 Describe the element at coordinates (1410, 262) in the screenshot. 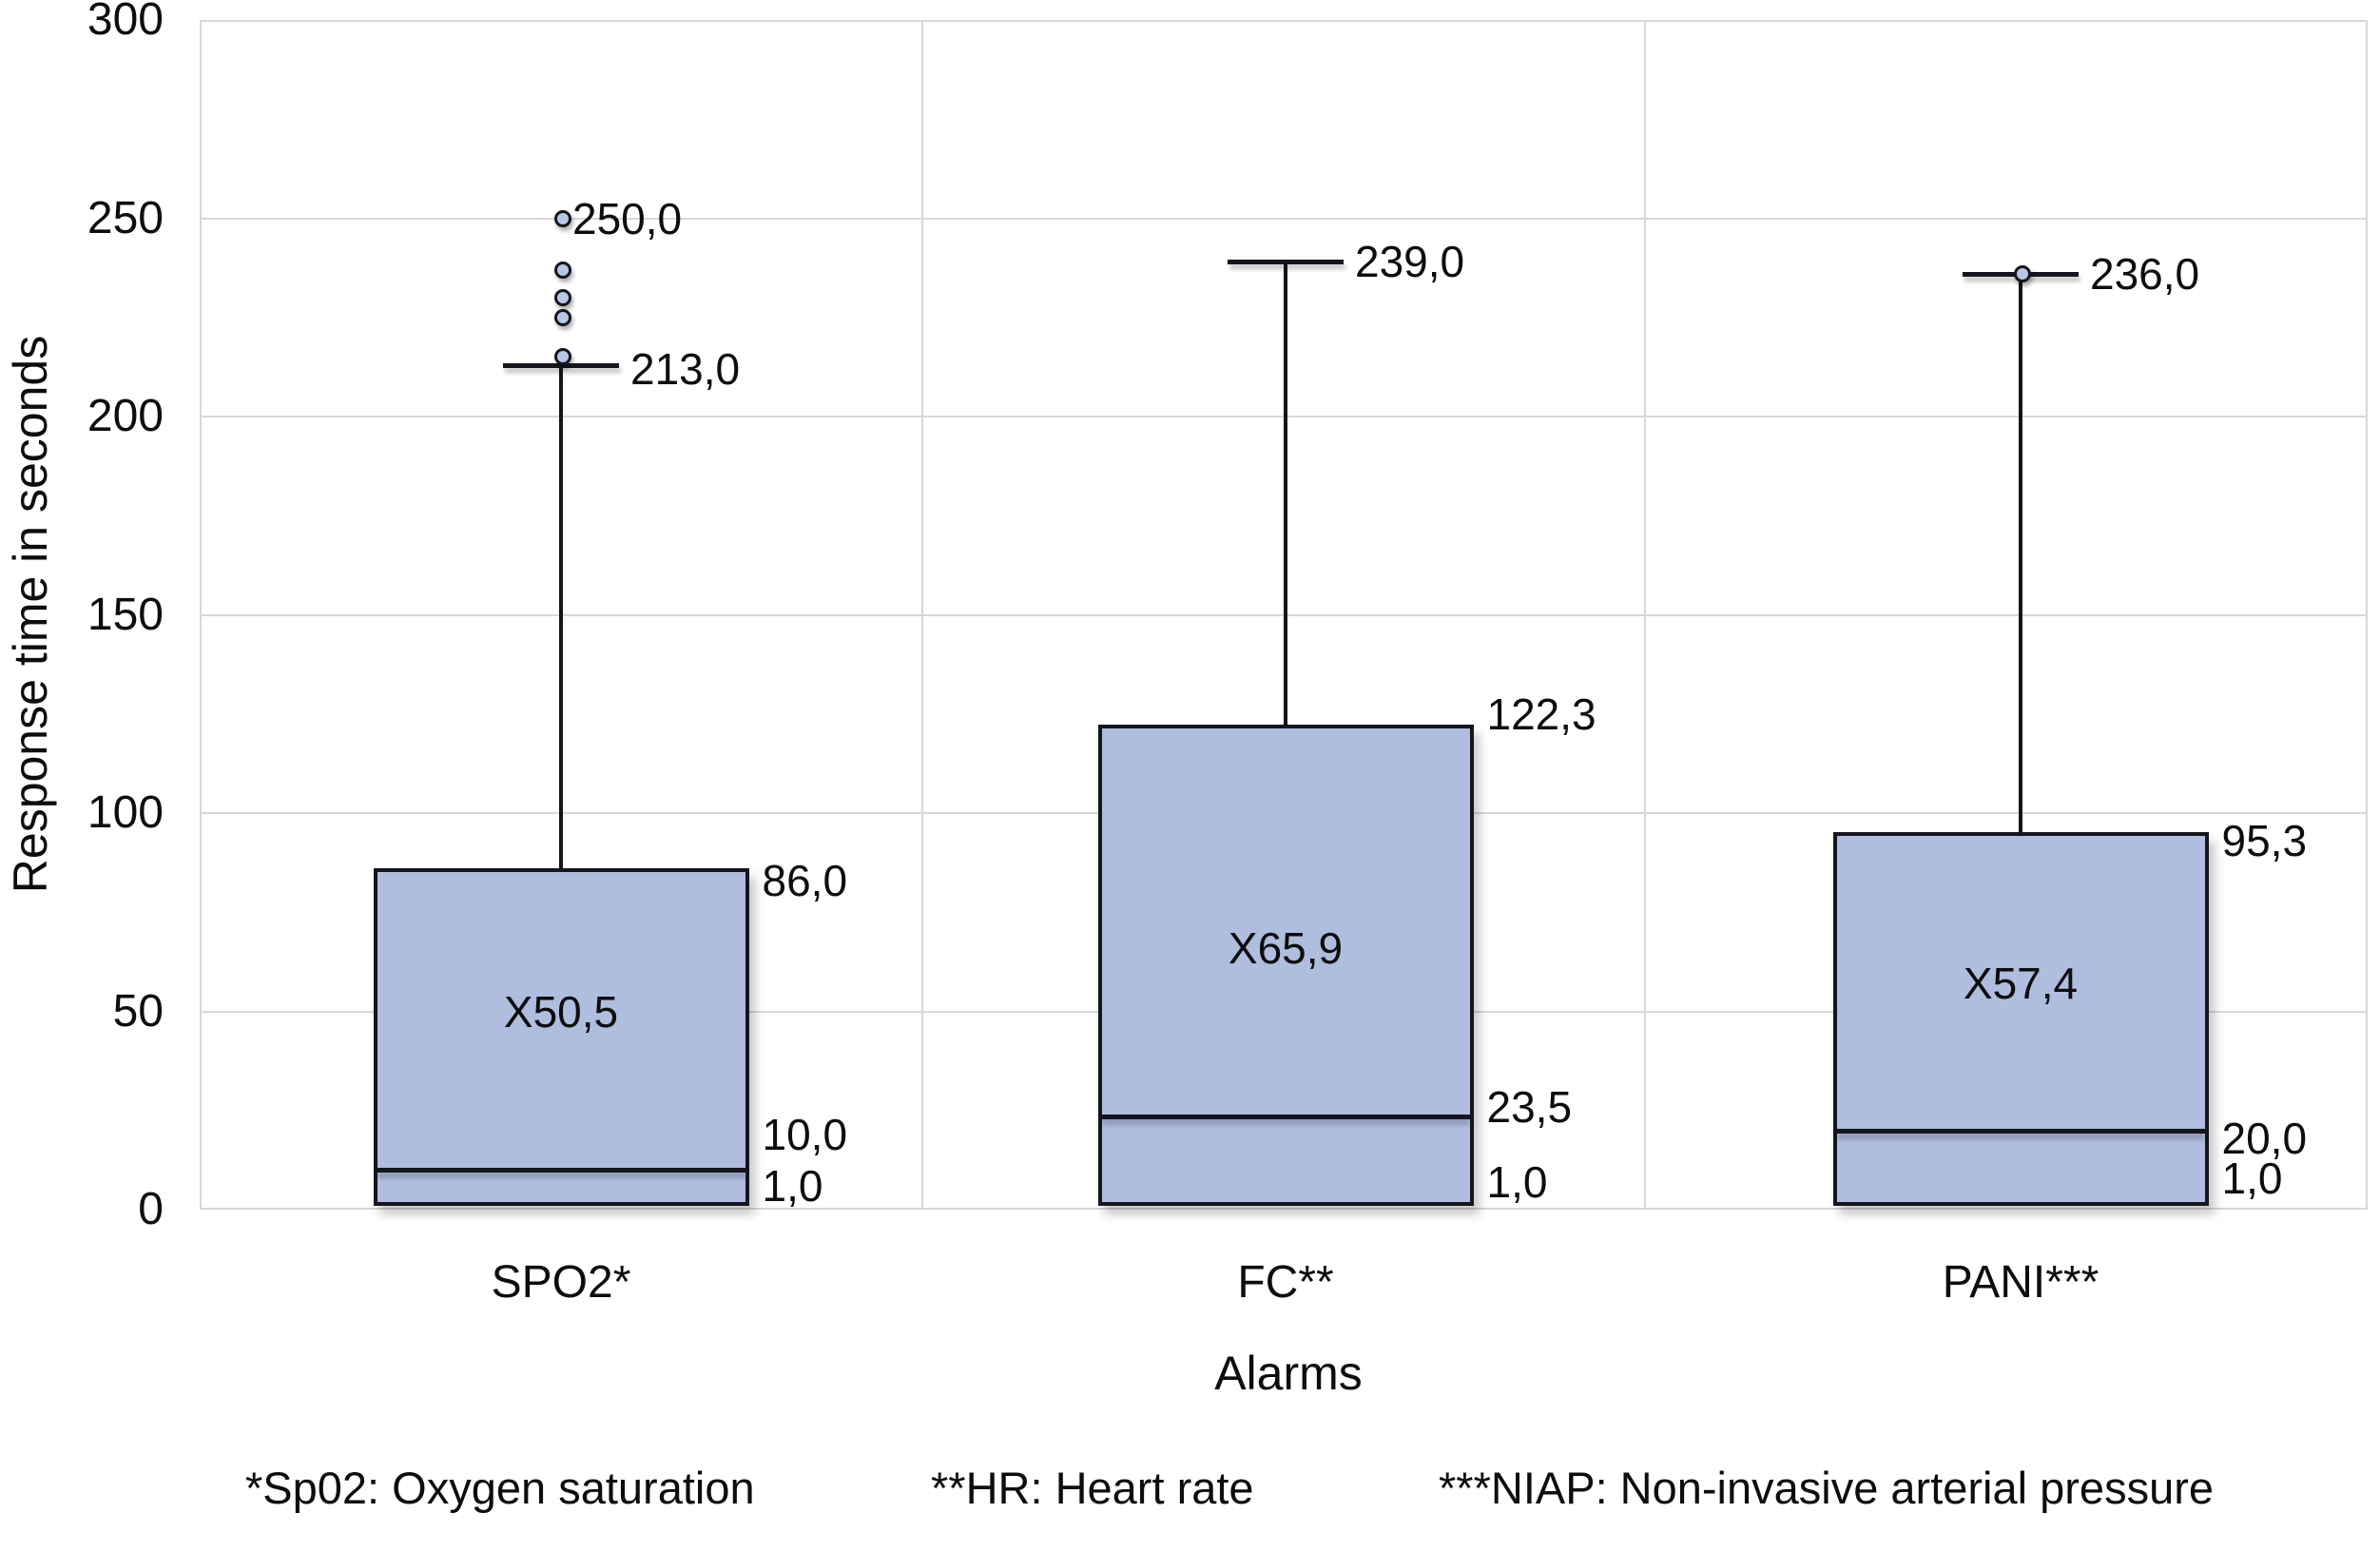

I see `value-label: 239,0` at that location.